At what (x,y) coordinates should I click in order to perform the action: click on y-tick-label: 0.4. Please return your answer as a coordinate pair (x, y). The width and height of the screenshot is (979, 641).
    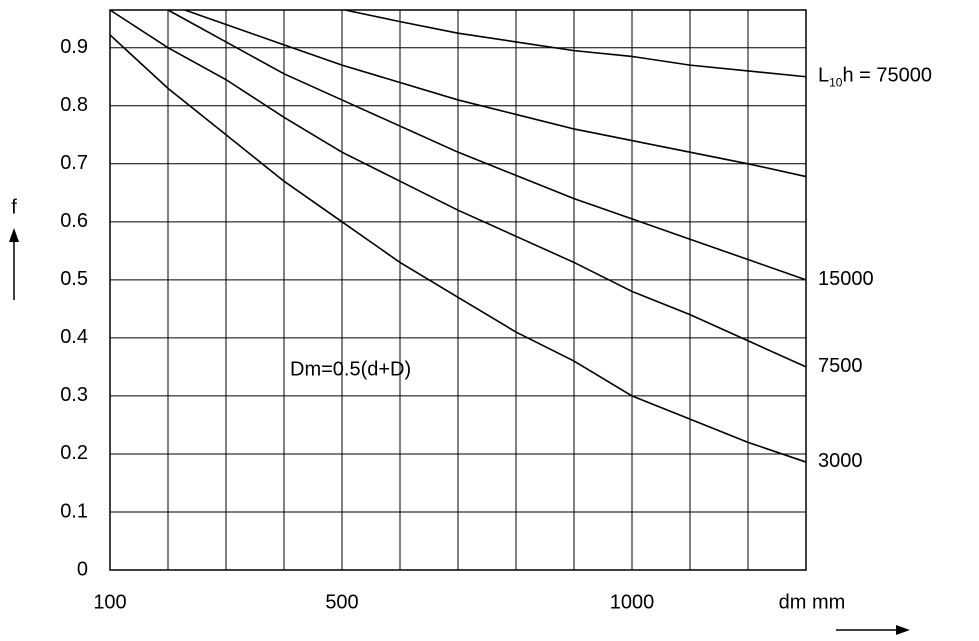
    Looking at the image, I should click on (74, 337).